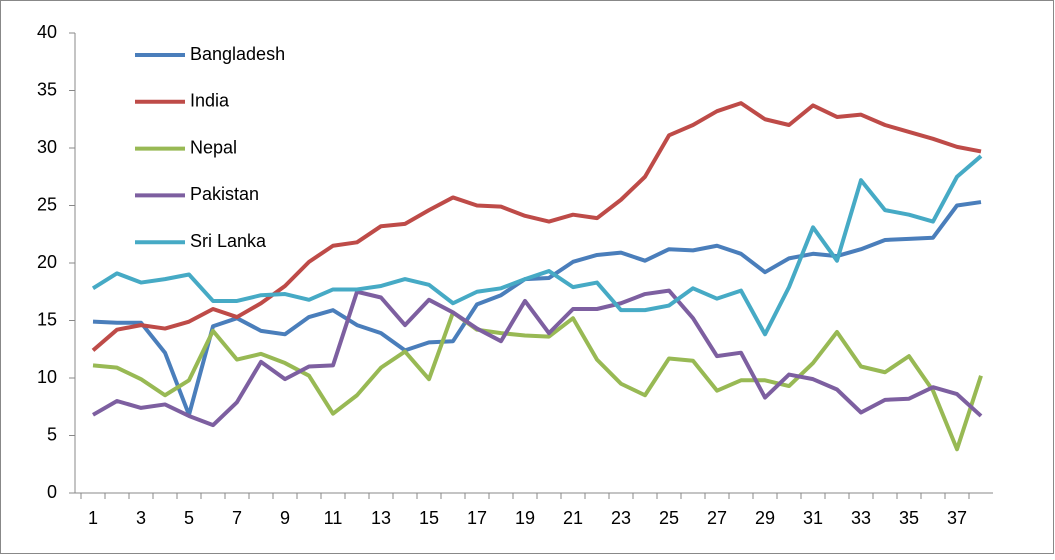  Describe the element at coordinates (47, 32) in the screenshot. I see `y-tick-label: 40` at that location.